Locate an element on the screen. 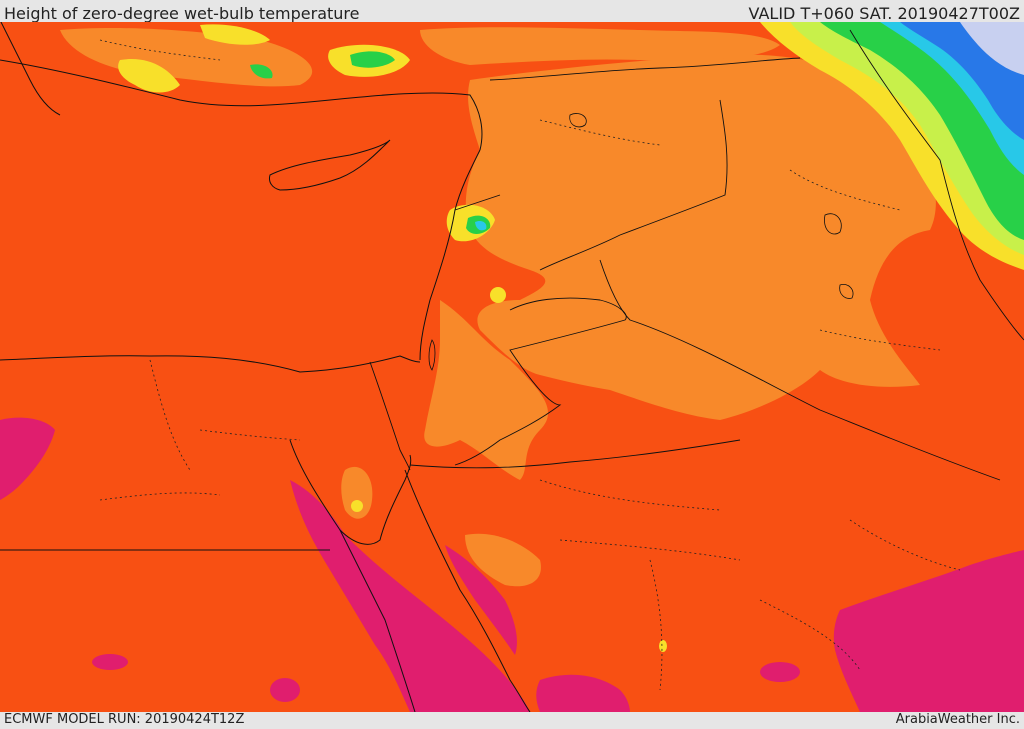 The height and width of the screenshot is (729, 1024). lakes is located at coordinates (641, 242).